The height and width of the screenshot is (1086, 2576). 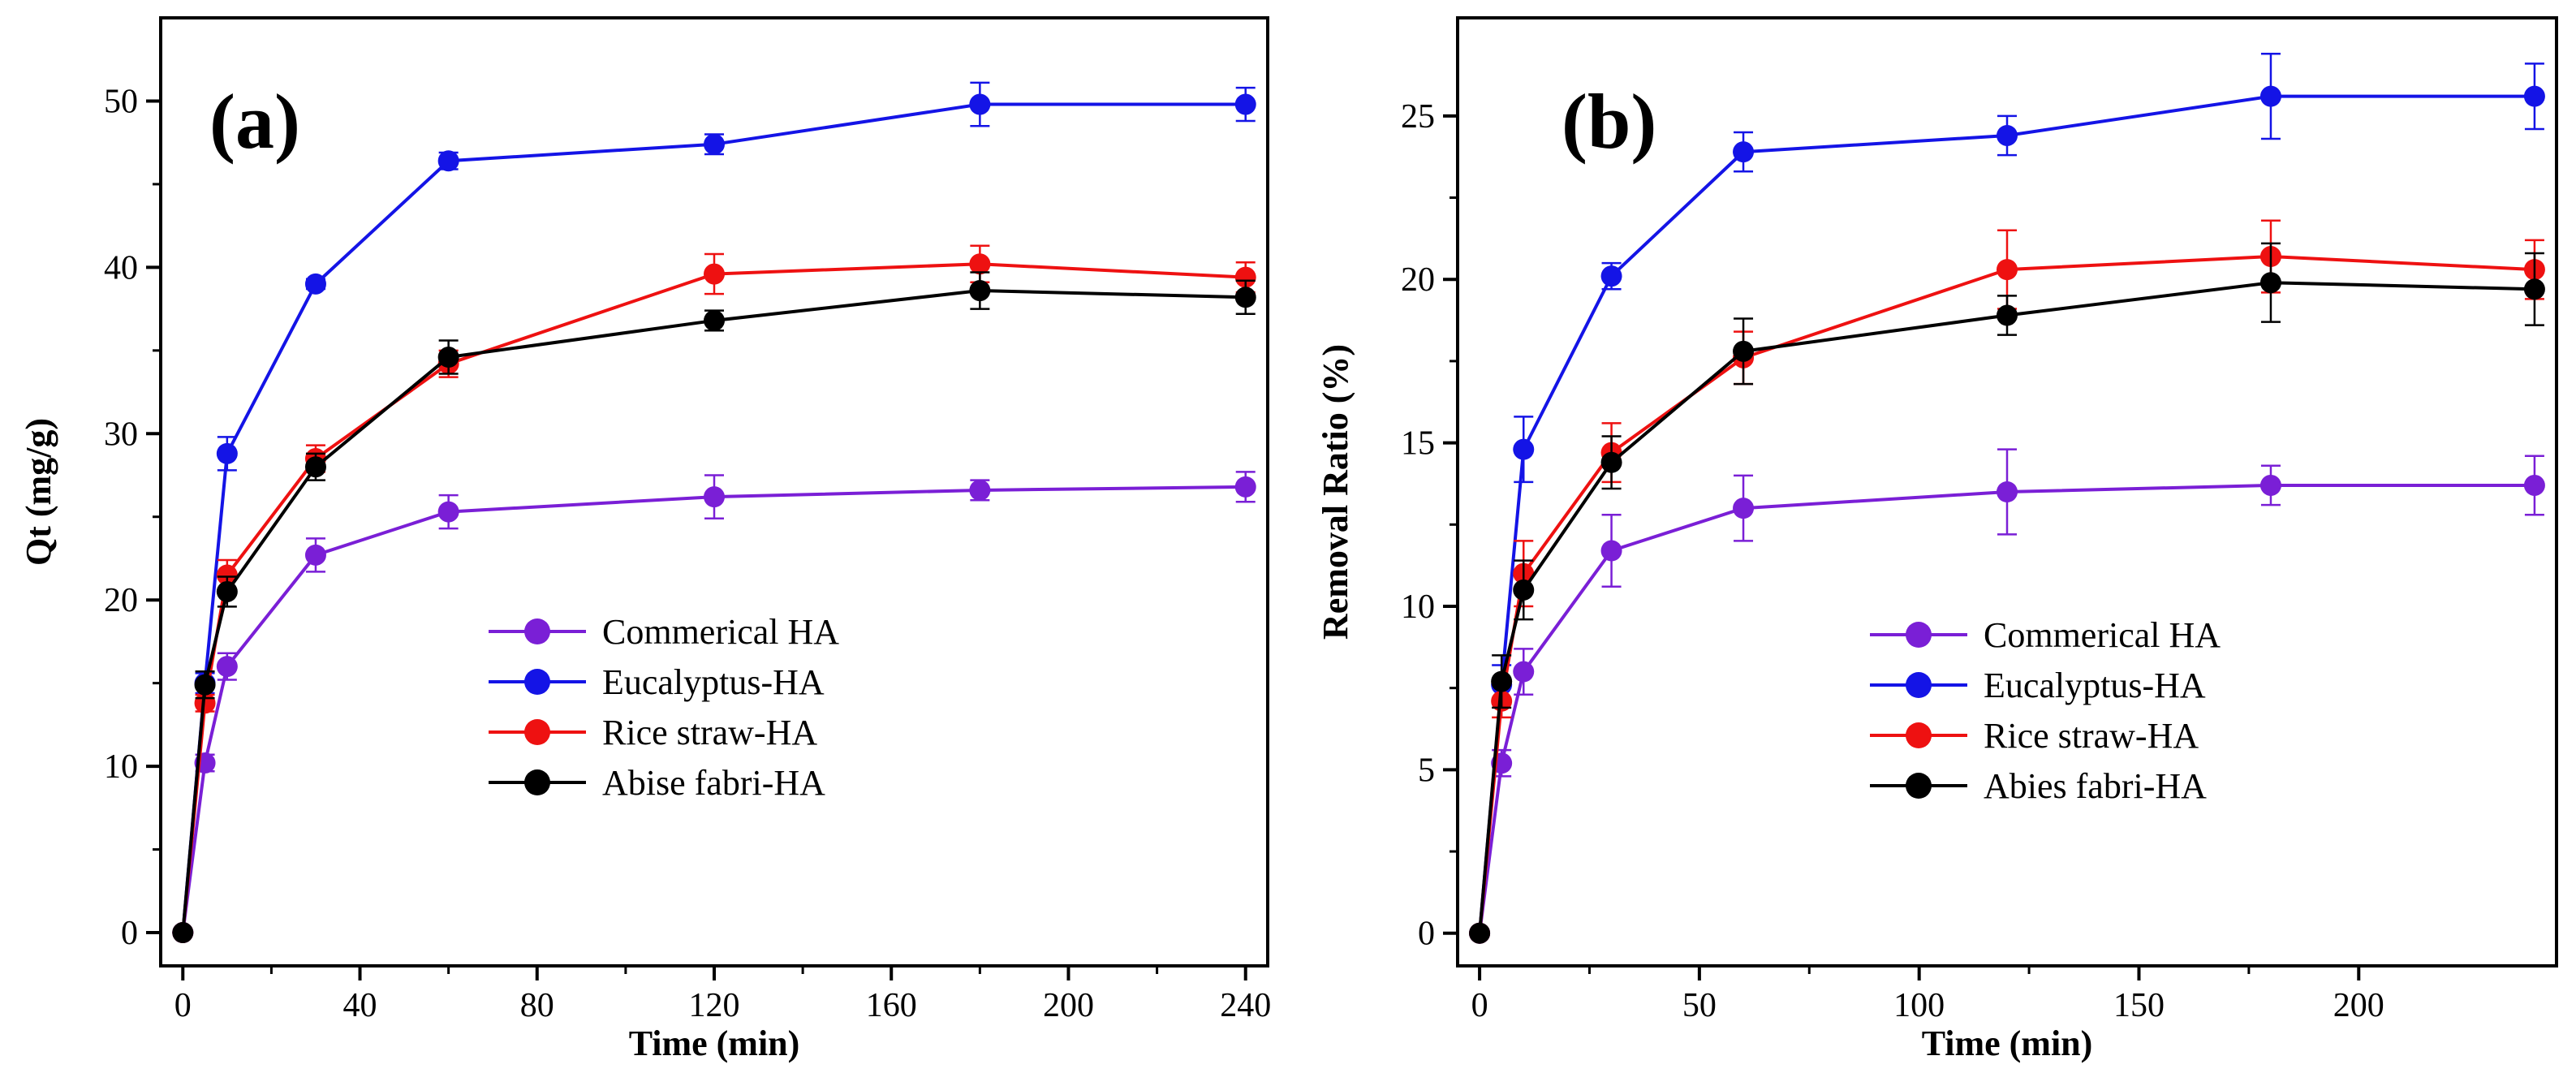 What do you see at coordinates (1418, 444) in the screenshot?
I see `y-tick-label: 15` at bounding box center [1418, 444].